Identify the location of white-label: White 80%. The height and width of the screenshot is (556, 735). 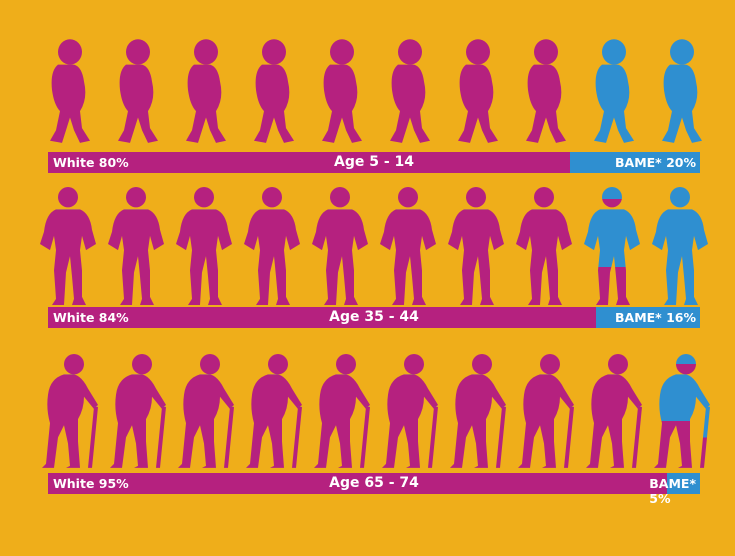
(91, 162).